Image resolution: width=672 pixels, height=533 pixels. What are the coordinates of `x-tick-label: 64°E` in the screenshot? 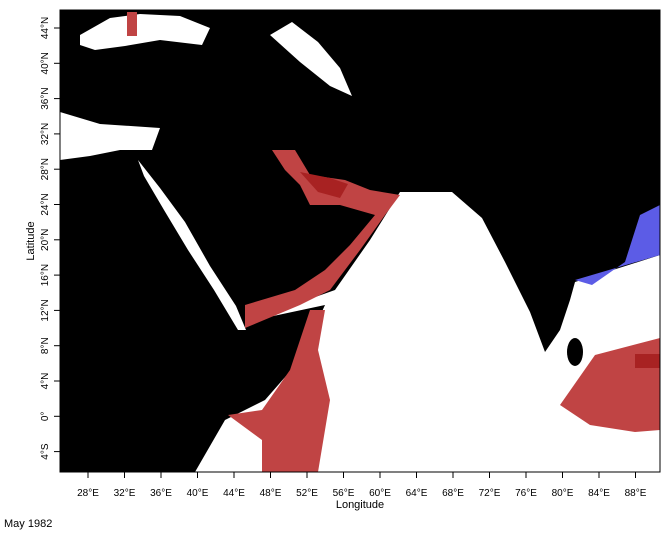 It's located at (417, 493).